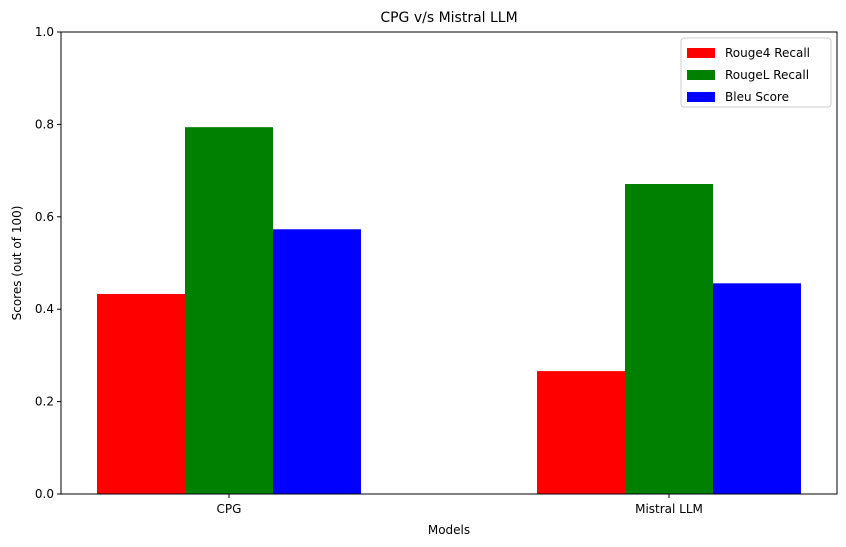 This screenshot has height=547, width=846. Describe the element at coordinates (669, 509) in the screenshot. I see `x-tick-label: Mistral LLM` at that location.